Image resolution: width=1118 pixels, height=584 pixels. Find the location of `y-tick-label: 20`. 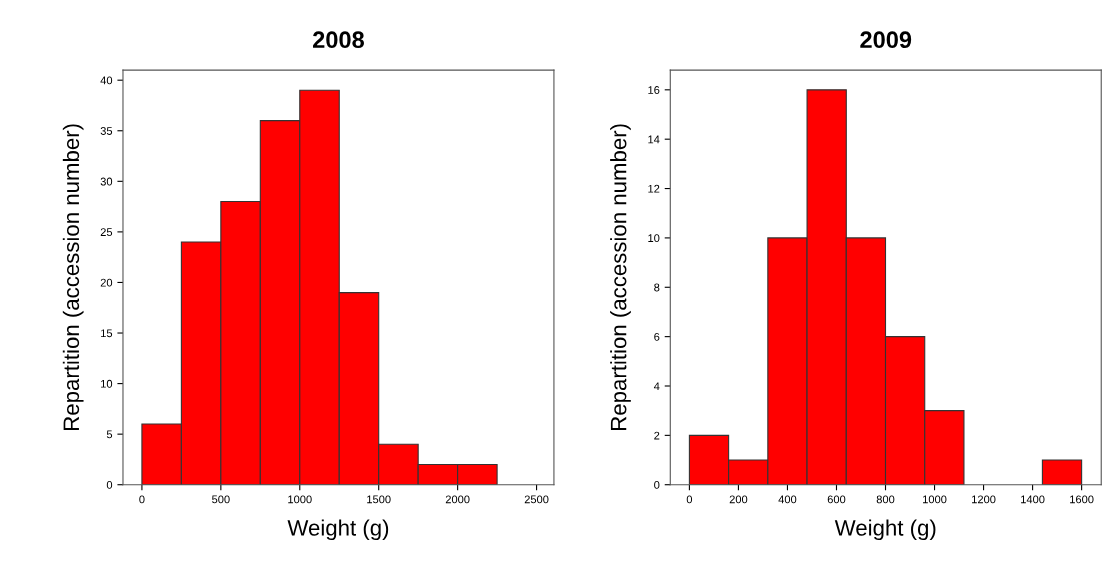

y-tick-label: 20 is located at coordinates (106, 282).